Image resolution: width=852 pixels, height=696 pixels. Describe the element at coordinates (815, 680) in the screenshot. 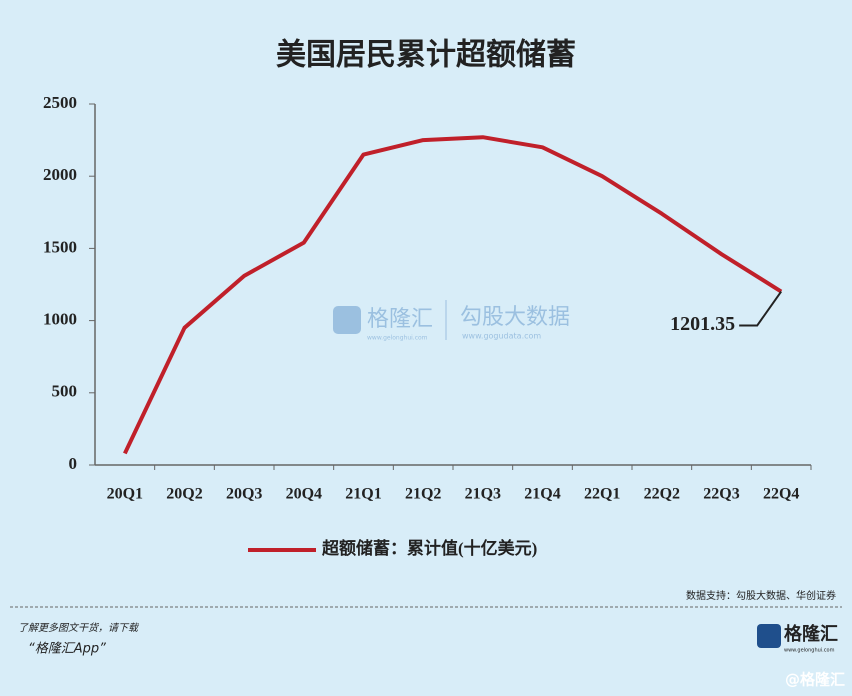

I see `footer-handle: @格隆汇` at that location.